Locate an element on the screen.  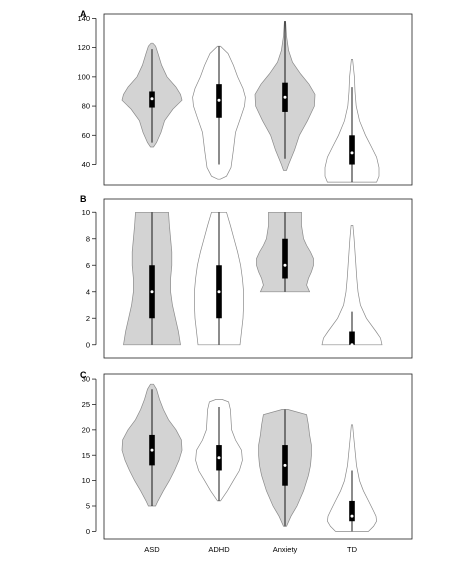
y-tick-label: 60 is located at coordinates (86, 135).